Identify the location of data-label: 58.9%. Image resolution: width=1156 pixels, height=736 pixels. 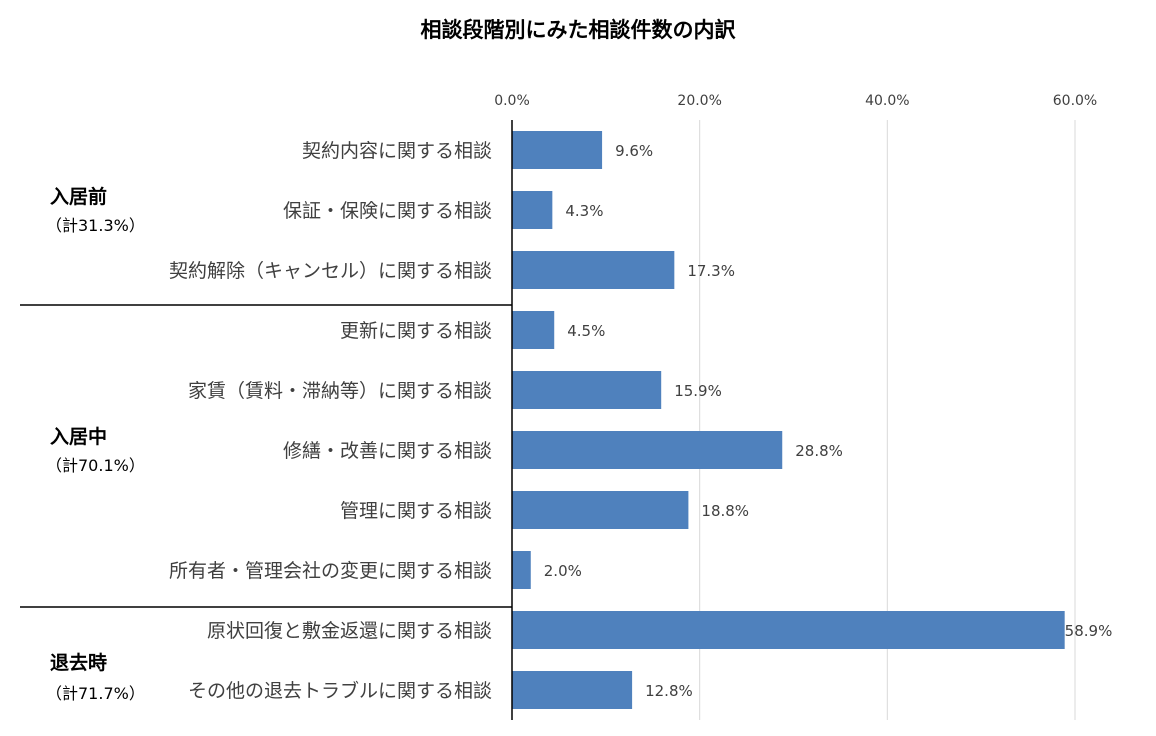
(1089, 631).